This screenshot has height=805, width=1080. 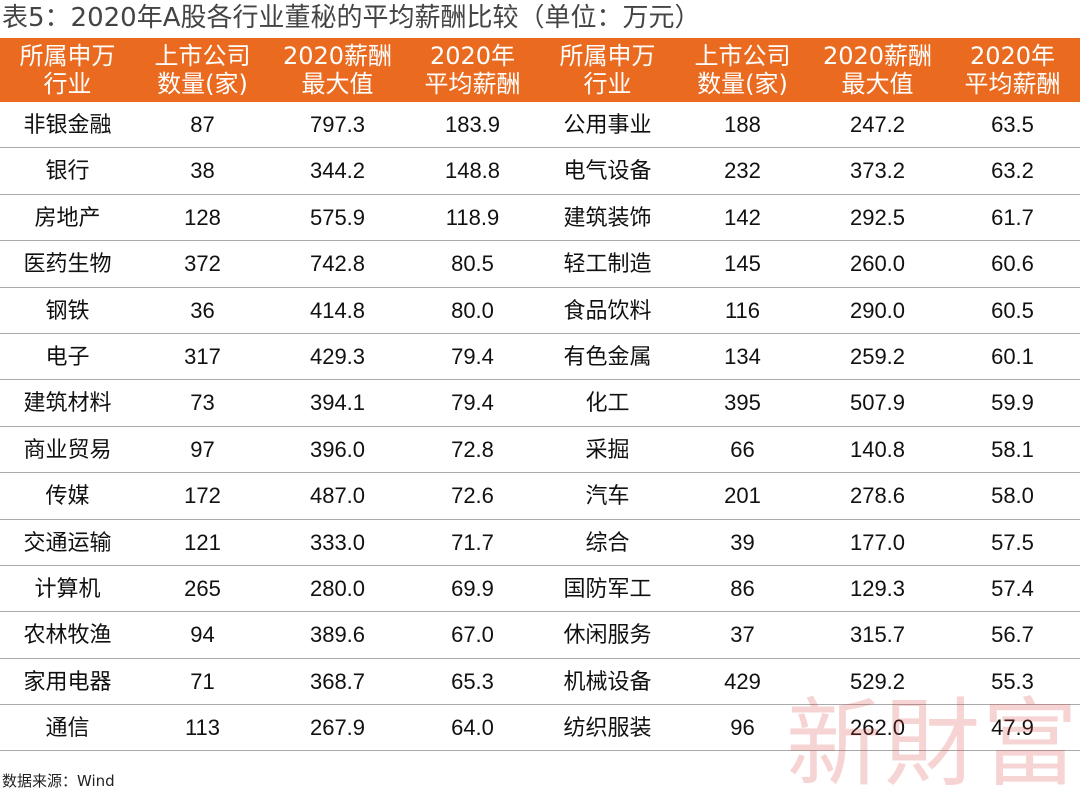 I want to click on table-cell: 非银金融, so click(x=67, y=124).